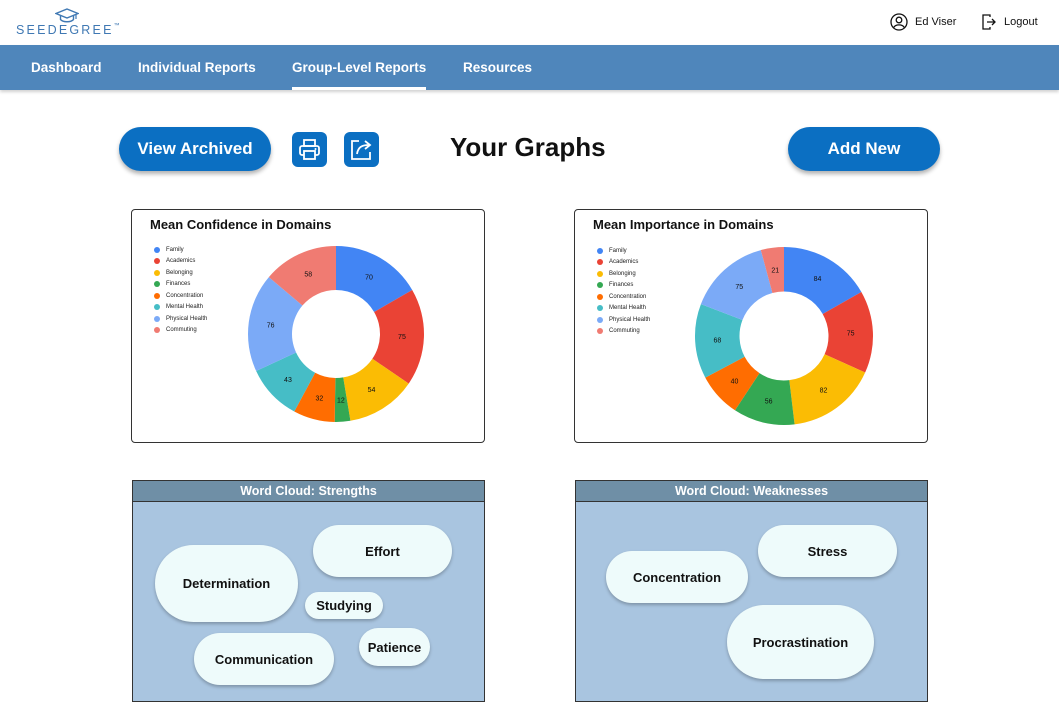 Image resolution: width=1059 pixels, height=702 pixels. Describe the element at coordinates (864, 149) in the screenshot. I see `add-new-button: Add New` at that location.